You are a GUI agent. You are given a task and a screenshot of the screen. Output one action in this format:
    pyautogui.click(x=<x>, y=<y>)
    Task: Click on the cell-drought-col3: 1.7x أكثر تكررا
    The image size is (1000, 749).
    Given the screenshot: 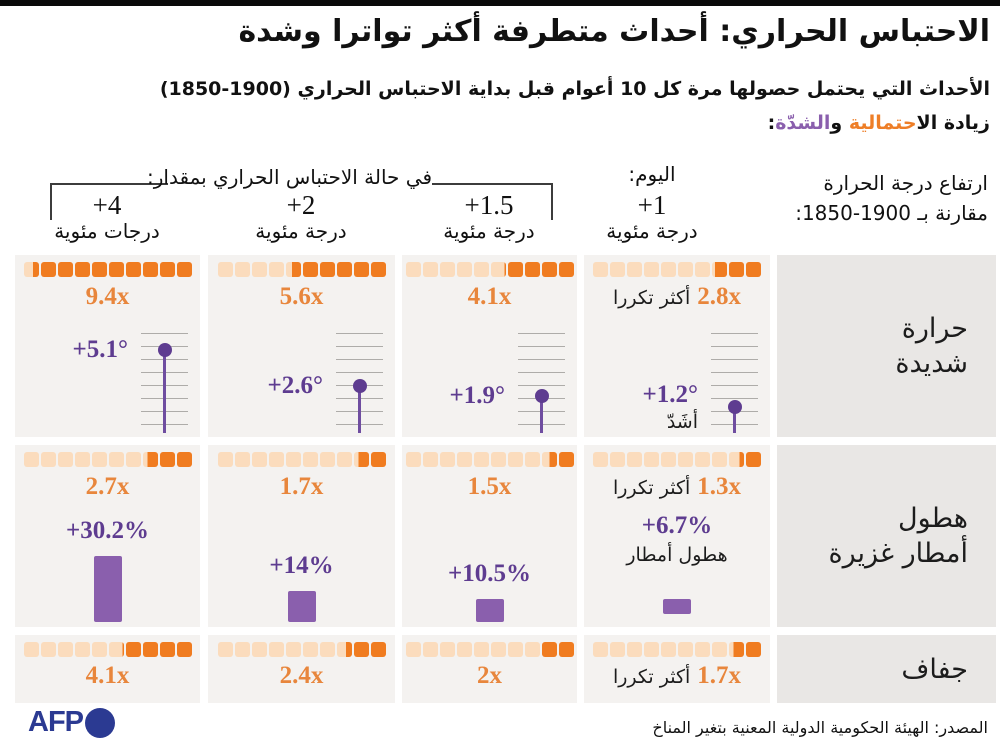 What is the action you would take?
    pyautogui.click(x=677, y=669)
    